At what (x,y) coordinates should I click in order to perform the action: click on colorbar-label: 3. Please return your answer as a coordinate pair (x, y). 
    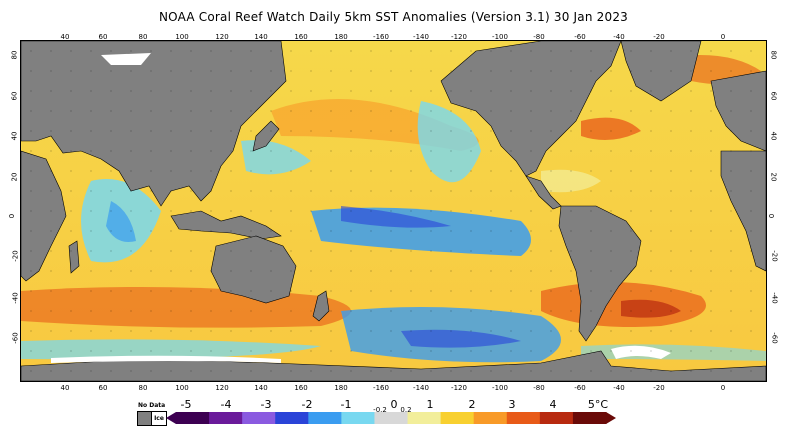
    Looking at the image, I should click on (512, 404).